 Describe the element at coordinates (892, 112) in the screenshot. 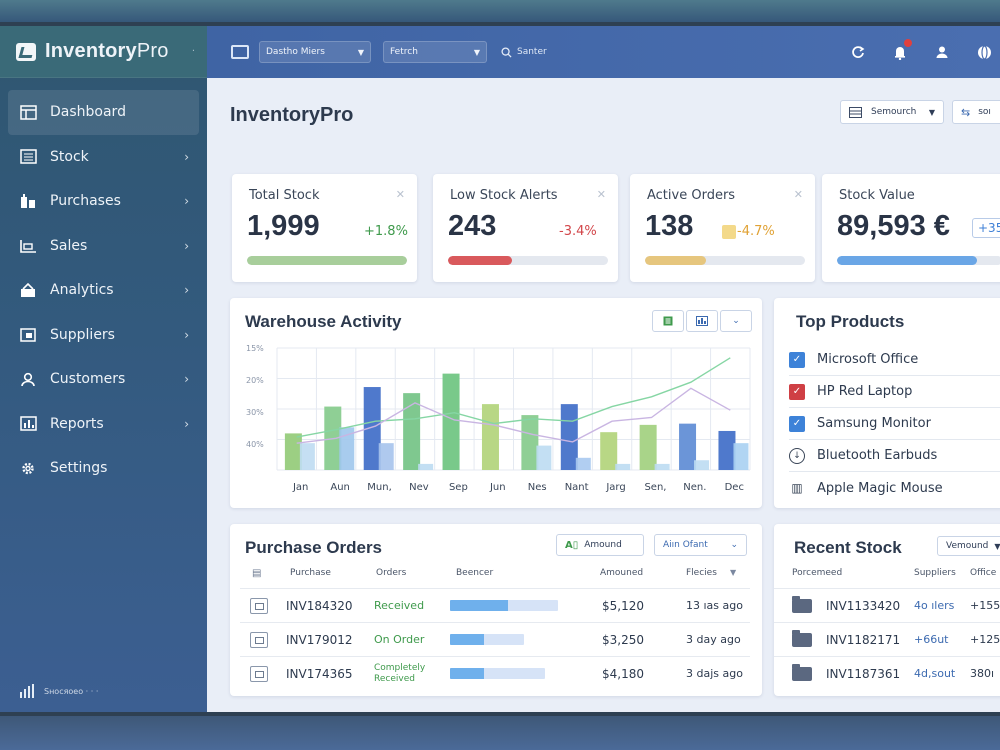

I see `search-dropdown-button: Semourch ▼` at that location.